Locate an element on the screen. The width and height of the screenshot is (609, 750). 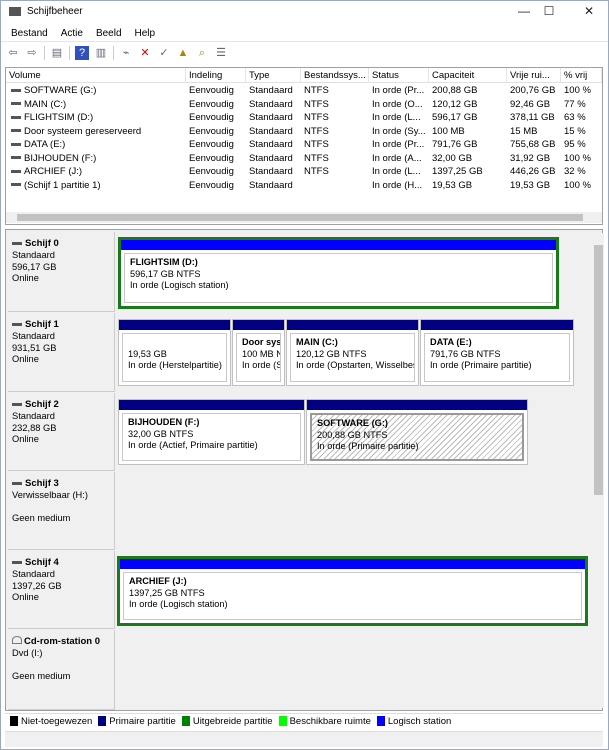
disk-label-5: Cd-rom-station 0 Dvd (I:) Geen medium is located at coordinates (61, 670).